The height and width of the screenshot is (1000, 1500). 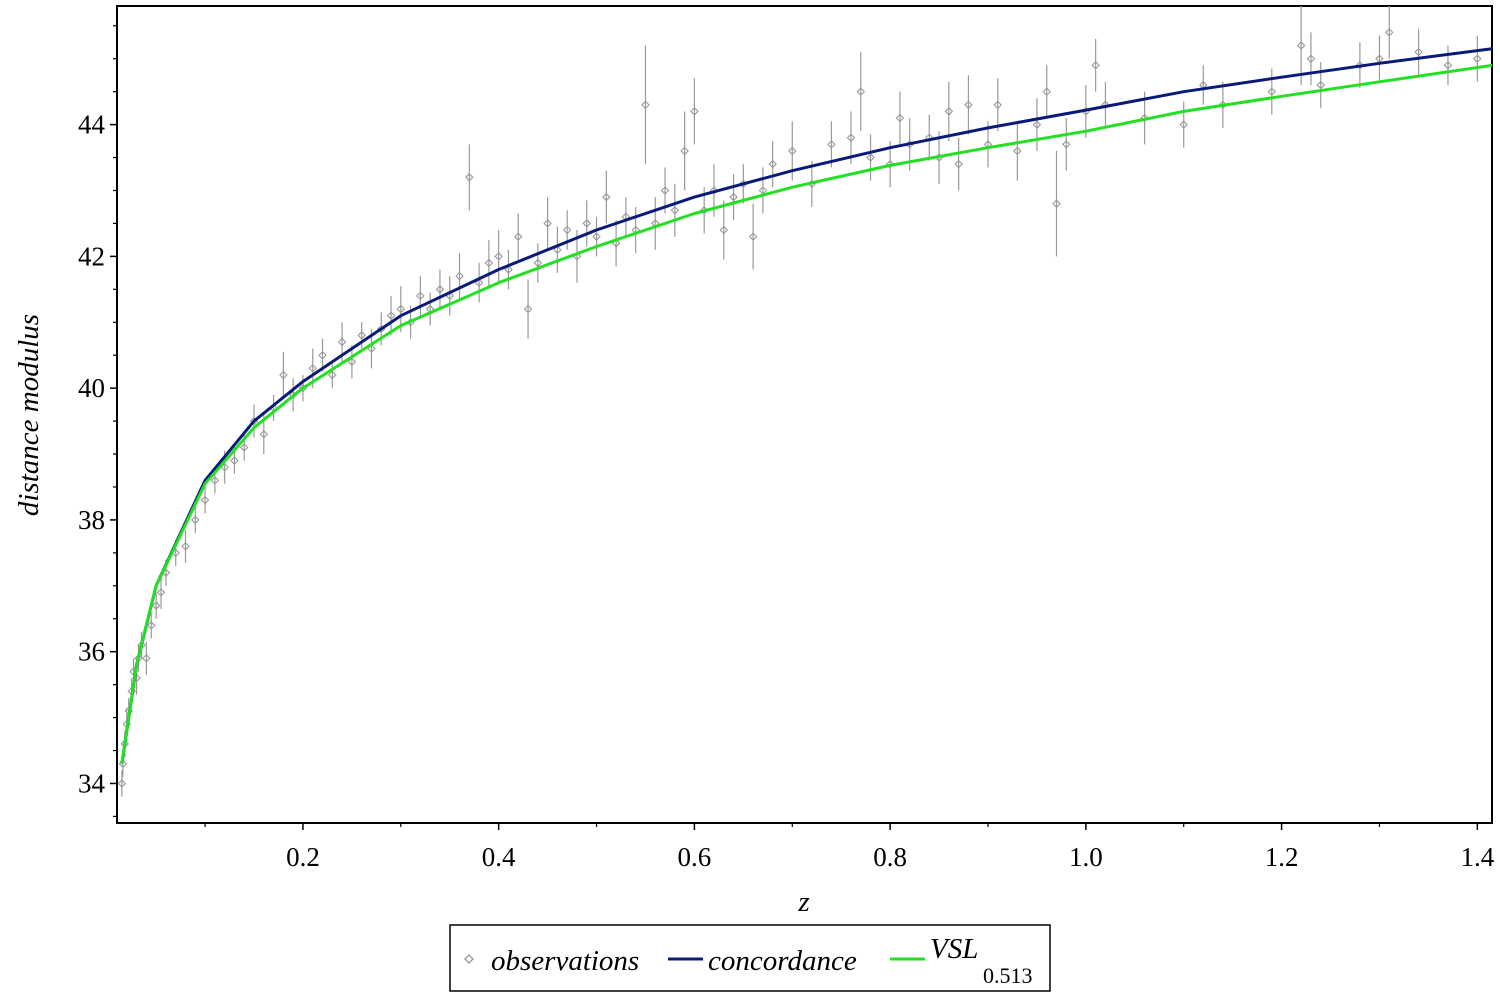 I want to click on y-tick-label: 44, so click(x=92, y=125).